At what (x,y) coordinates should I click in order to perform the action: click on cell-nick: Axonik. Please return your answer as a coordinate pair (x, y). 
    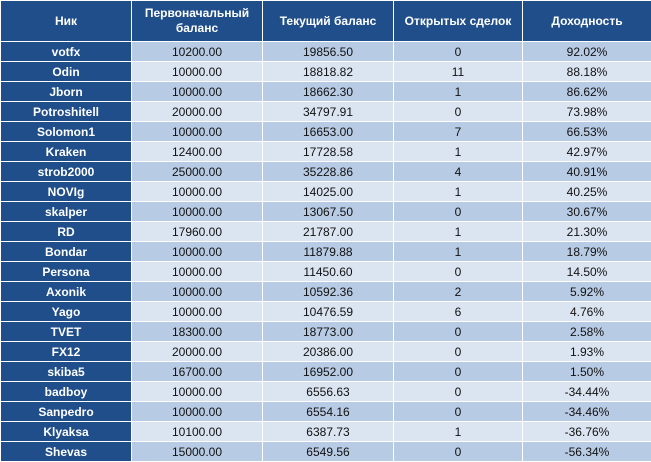
    Looking at the image, I should click on (66, 292).